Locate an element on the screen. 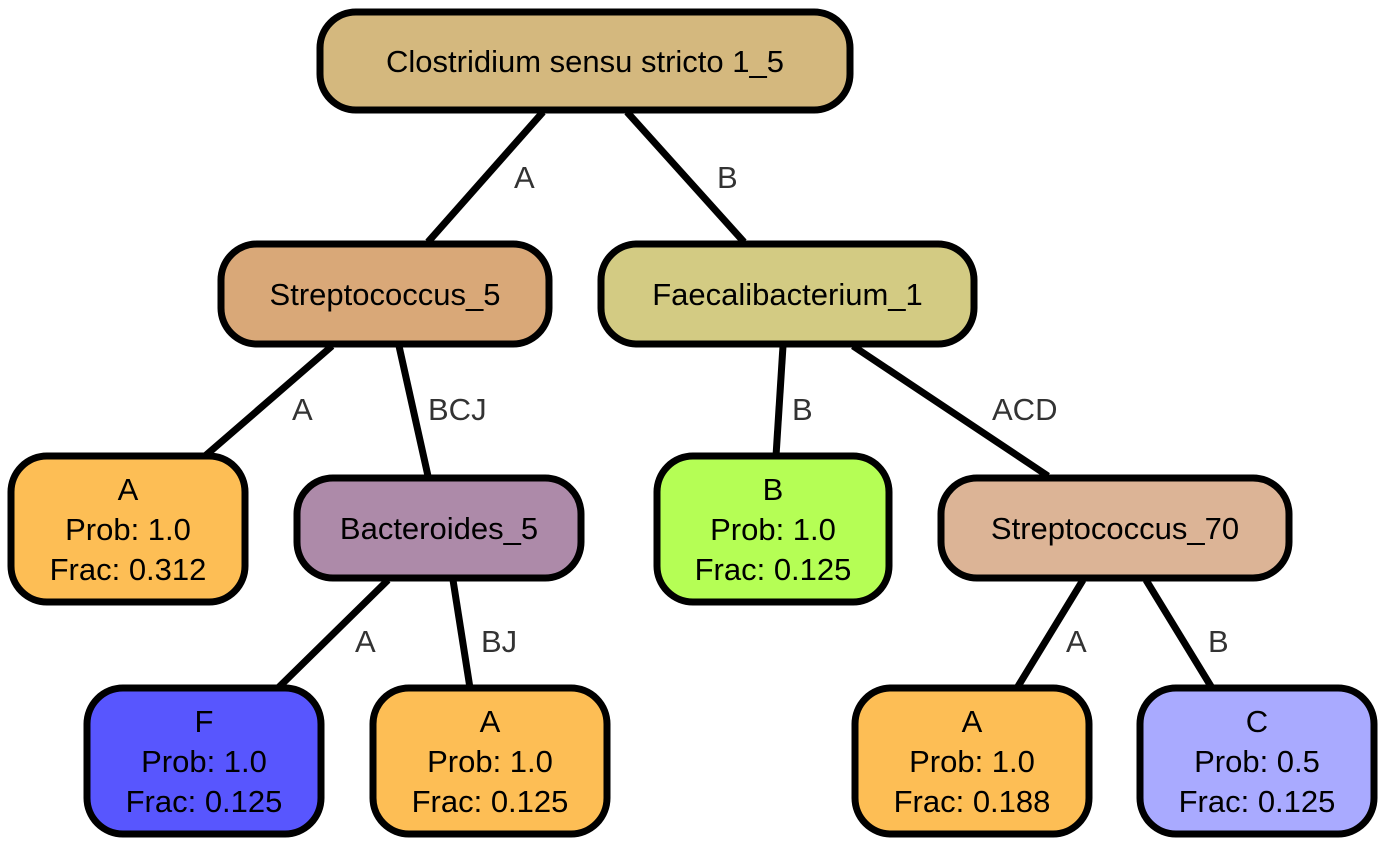  edge-label-faec1-strep70: ACD is located at coordinates (1024, 409).